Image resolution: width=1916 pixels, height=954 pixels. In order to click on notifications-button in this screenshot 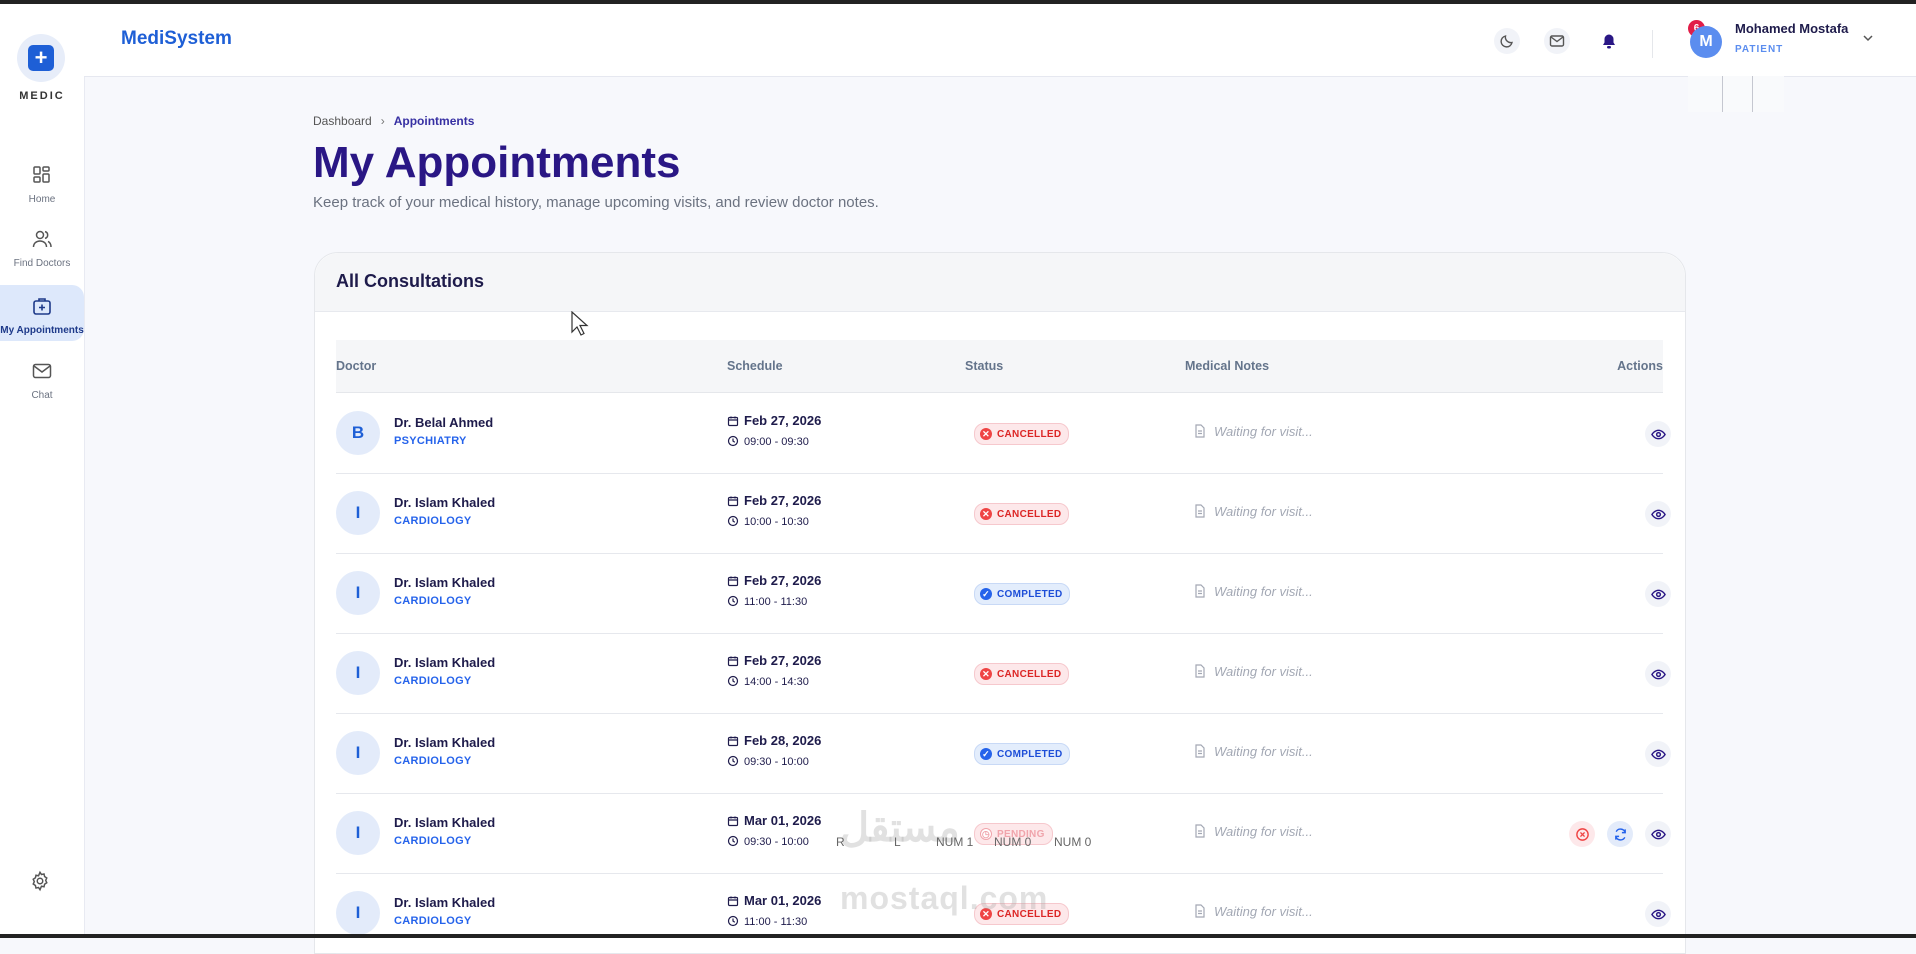, I will do `click(1609, 41)`.